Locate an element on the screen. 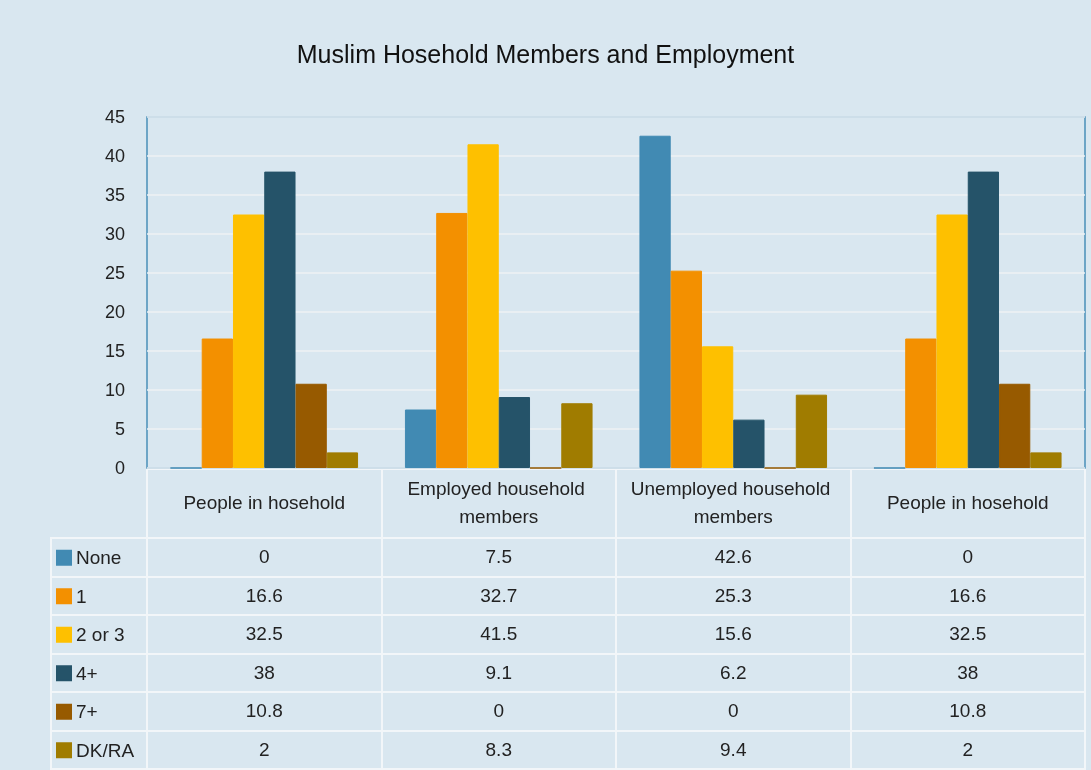 This screenshot has height=770, width=1091. y-tick-label: 5 is located at coordinates (119, 429).